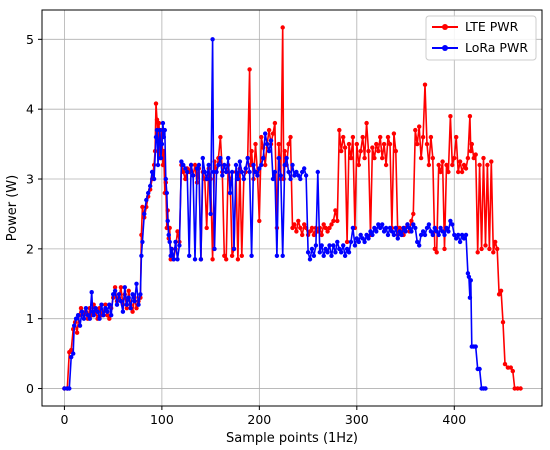 This screenshot has height=450, width=550. What do you see at coordinates (480, 47) in the screenshot?
I see `legend-item-lora: LoRa PWR` at bounding box center [480, 47].